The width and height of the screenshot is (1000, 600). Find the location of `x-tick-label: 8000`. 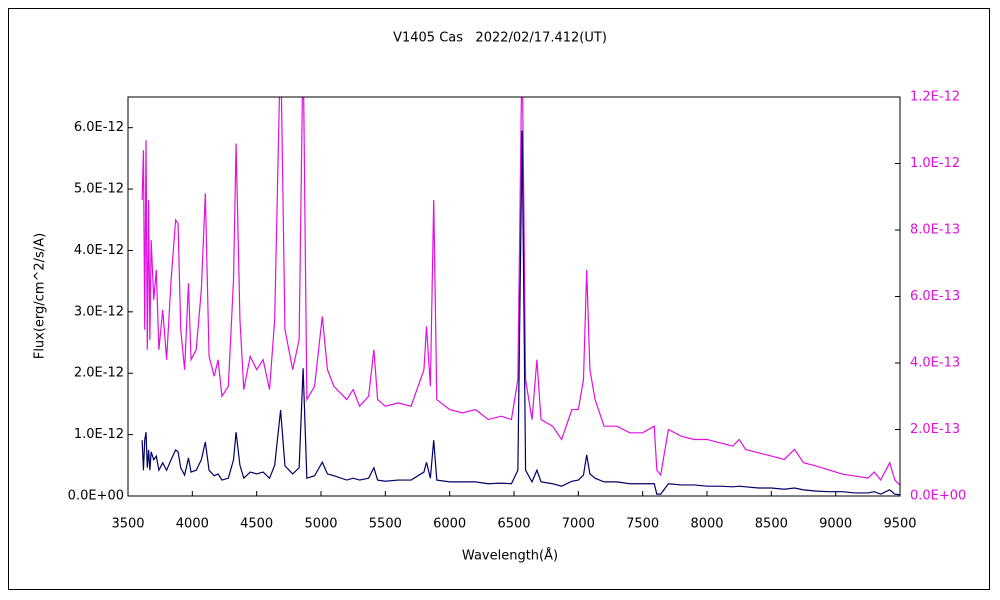

x-tick-label: 8000 is located at coordinates (706, 524).